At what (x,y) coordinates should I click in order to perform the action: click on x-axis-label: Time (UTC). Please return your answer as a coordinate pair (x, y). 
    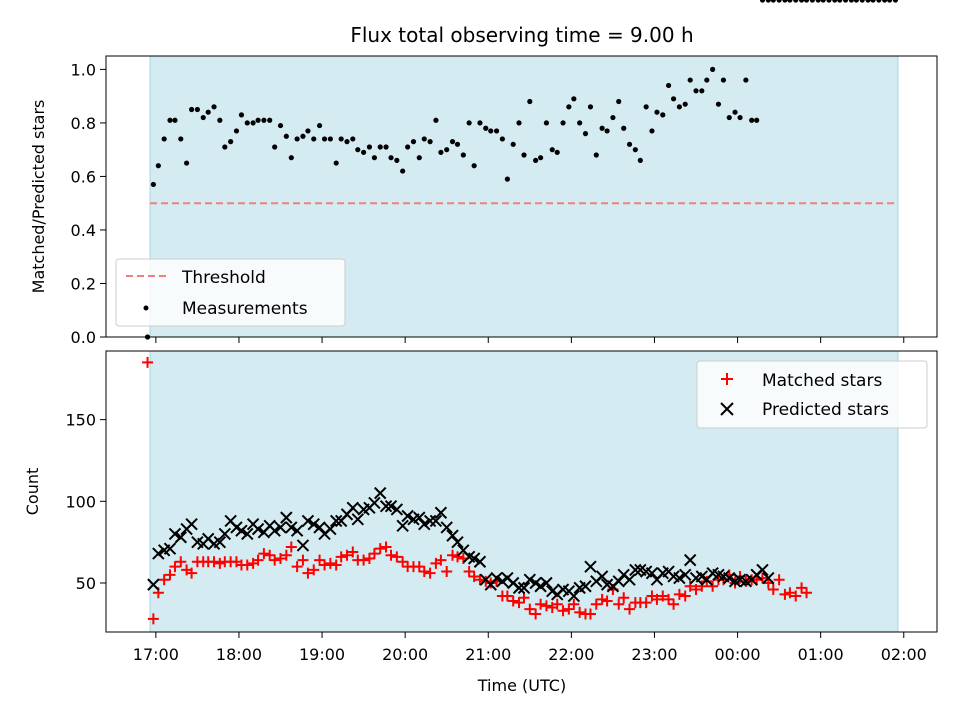
    Looking at the image, I should click on (521, 685).